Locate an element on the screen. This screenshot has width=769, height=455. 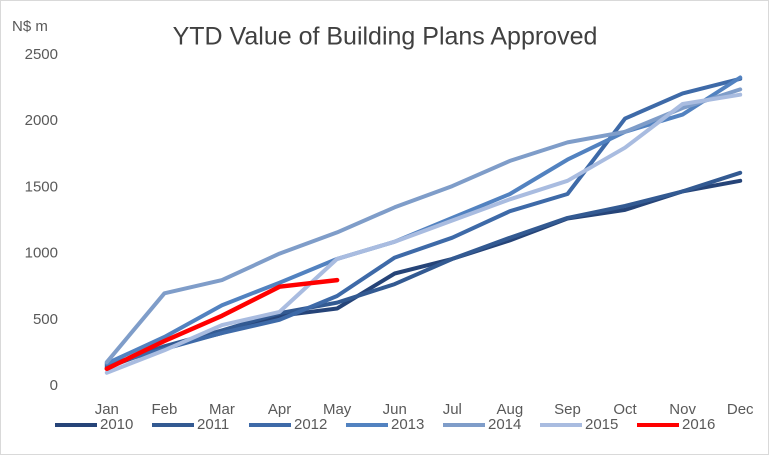
legend-label: 2012 is located at coordinates (310, 424).